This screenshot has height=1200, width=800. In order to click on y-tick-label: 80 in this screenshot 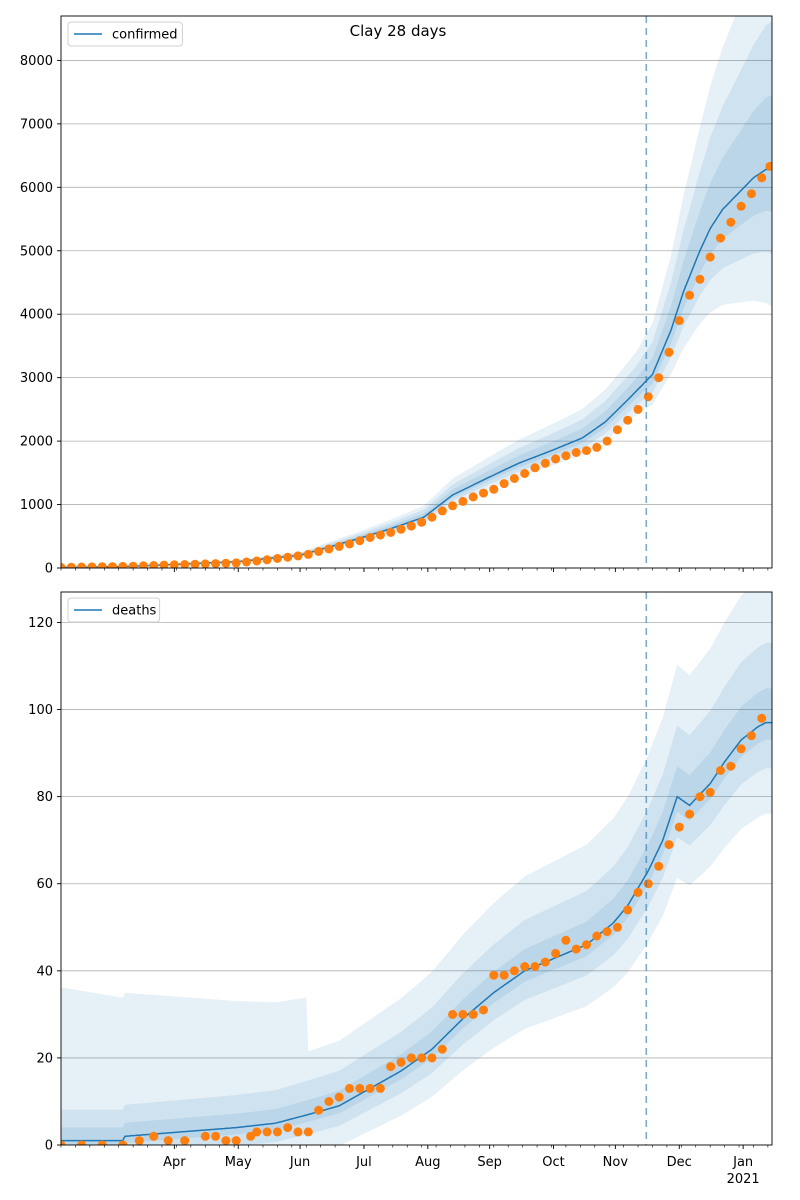, I will do `click(44, 797)`.